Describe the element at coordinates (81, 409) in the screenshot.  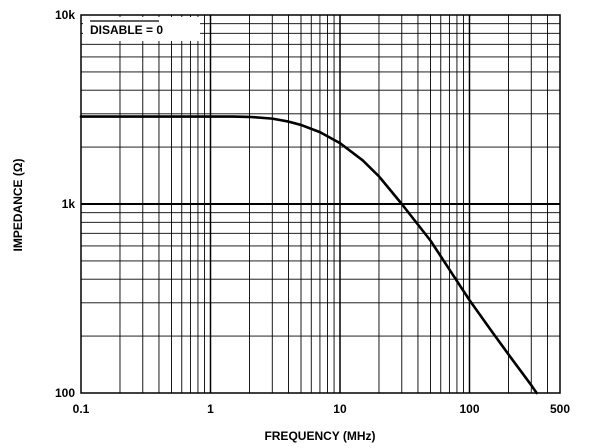
I see `x-tick-label: 0.1` at that location.